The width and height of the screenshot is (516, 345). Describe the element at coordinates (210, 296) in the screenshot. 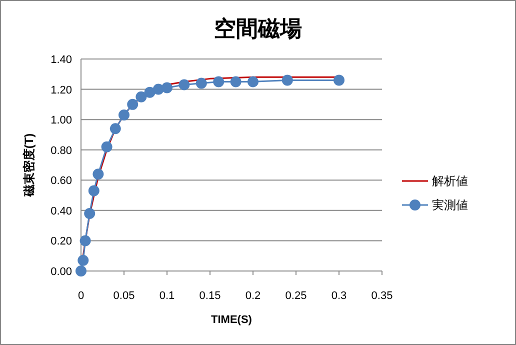

I see `x-tick-label: 0.15` at that location.